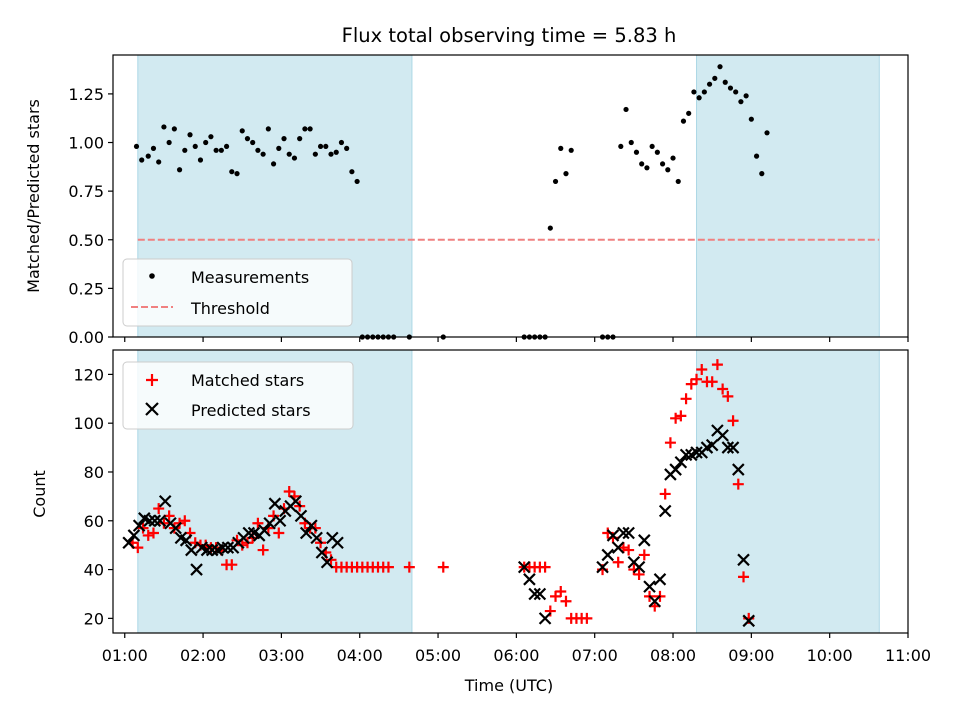 Image resolution: width=960 pixels, height=720 pixels. Describe the element at coordinates (88, 374) in the screenshot. I see `bottom-y-tick-label: 120` at that location.